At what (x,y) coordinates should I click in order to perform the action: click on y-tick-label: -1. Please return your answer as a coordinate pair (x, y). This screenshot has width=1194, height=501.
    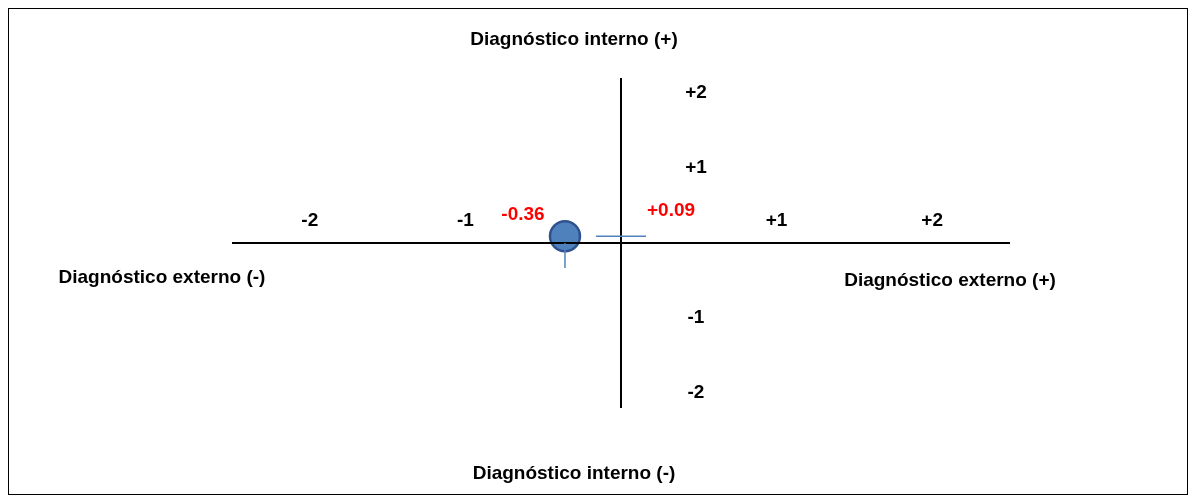
    Looking at the image, I should click on (696, 317).